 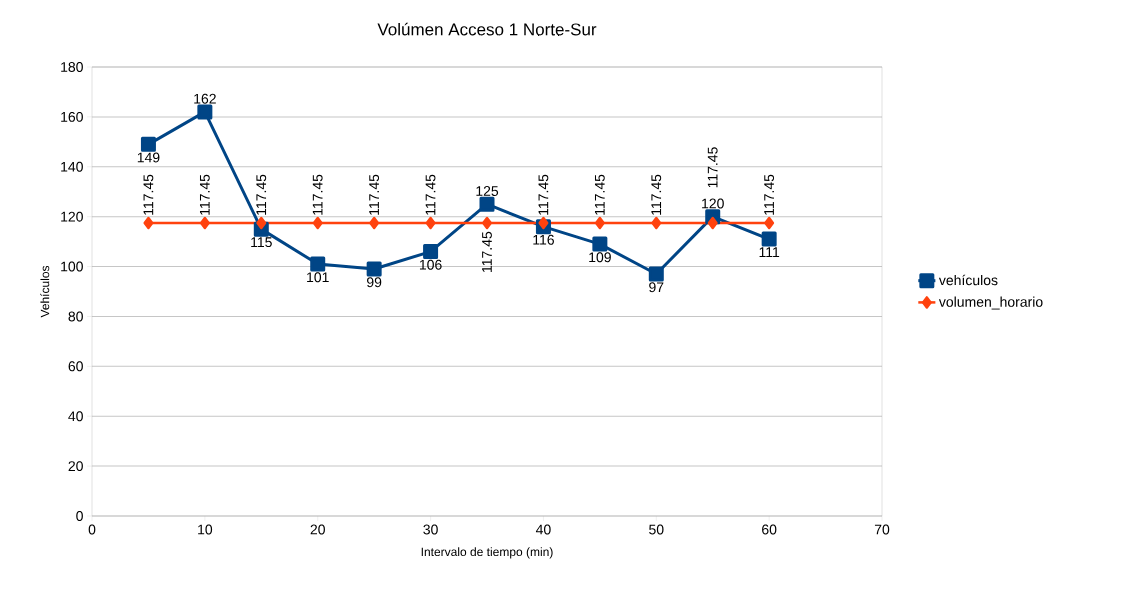 I want to click on y-tick-label: 140, so click(x=72, y=166).